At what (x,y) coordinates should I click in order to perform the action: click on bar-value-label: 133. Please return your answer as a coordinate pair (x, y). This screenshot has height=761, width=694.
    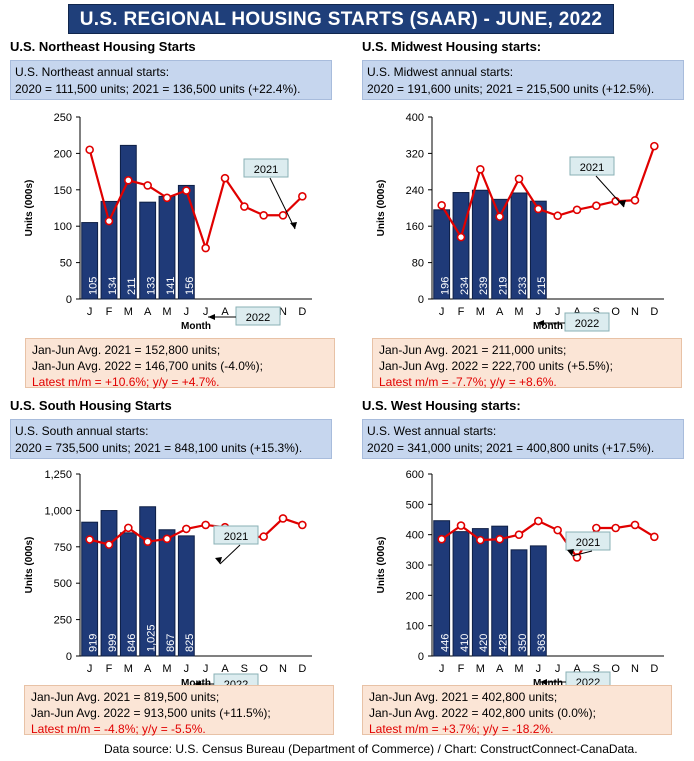
    Looking at the image, I should click on (152, 286).